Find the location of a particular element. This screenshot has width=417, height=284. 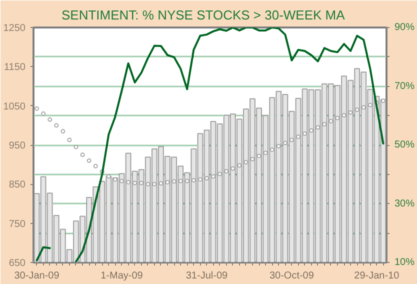

y2-tick-label: 70% is located at coordinates (404, 86).